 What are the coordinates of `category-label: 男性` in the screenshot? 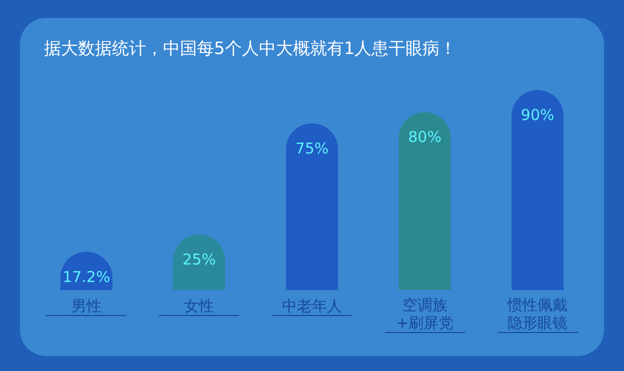 It's located at (86, 306).